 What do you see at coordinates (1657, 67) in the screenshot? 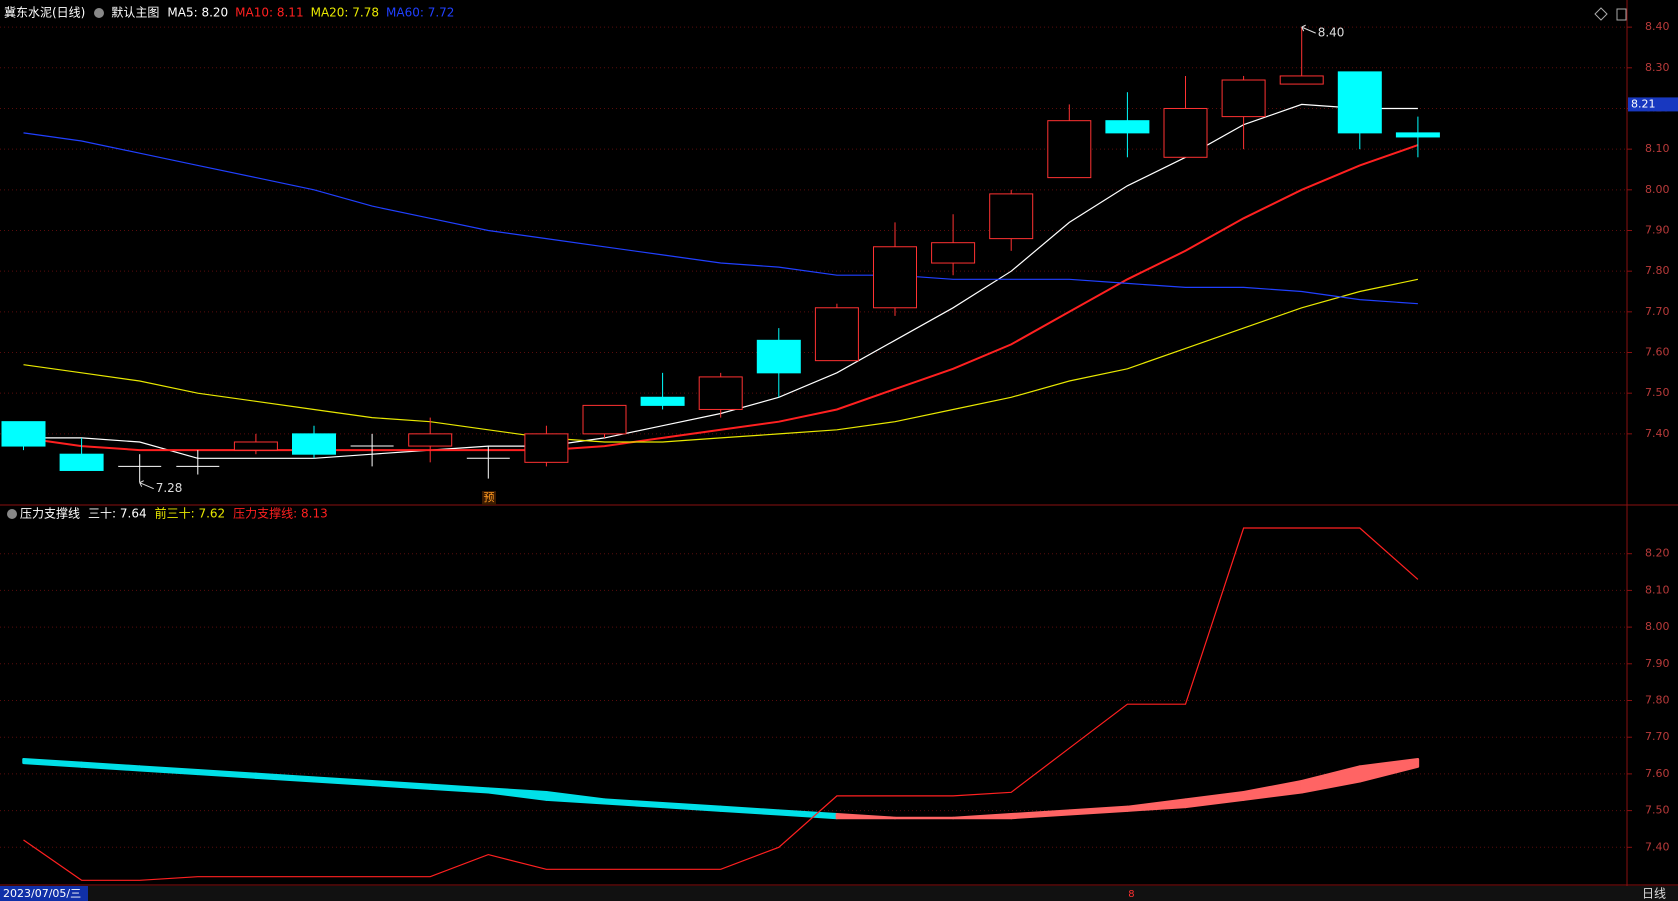
I see `y-tick-label: 8.30` at bounding box center [1657, 67].